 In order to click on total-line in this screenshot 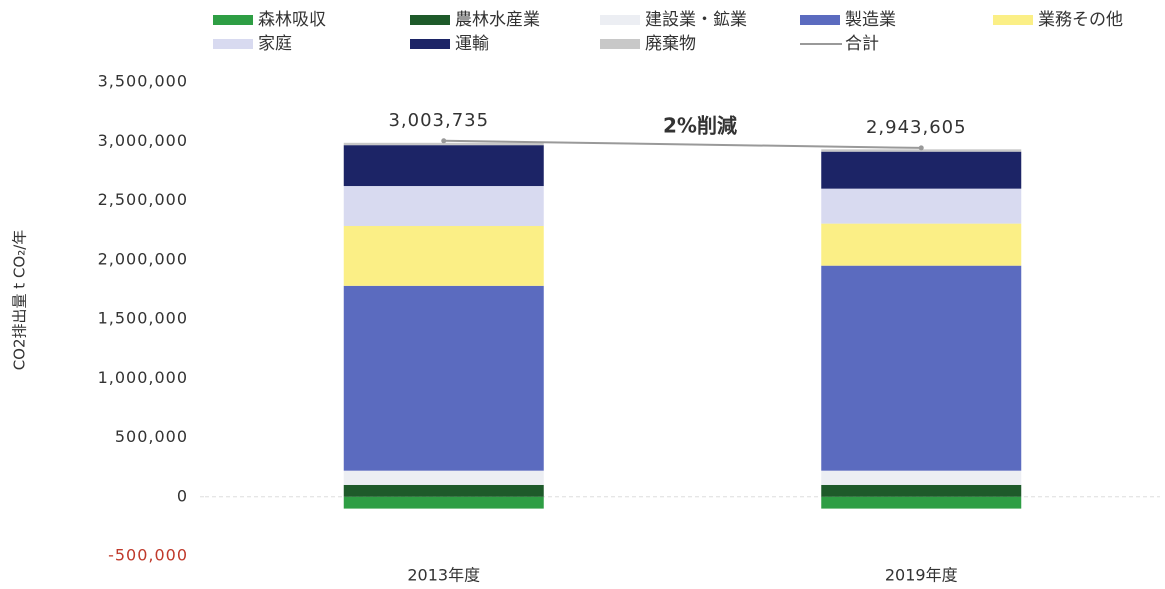, I will do `click(682, 144)`.